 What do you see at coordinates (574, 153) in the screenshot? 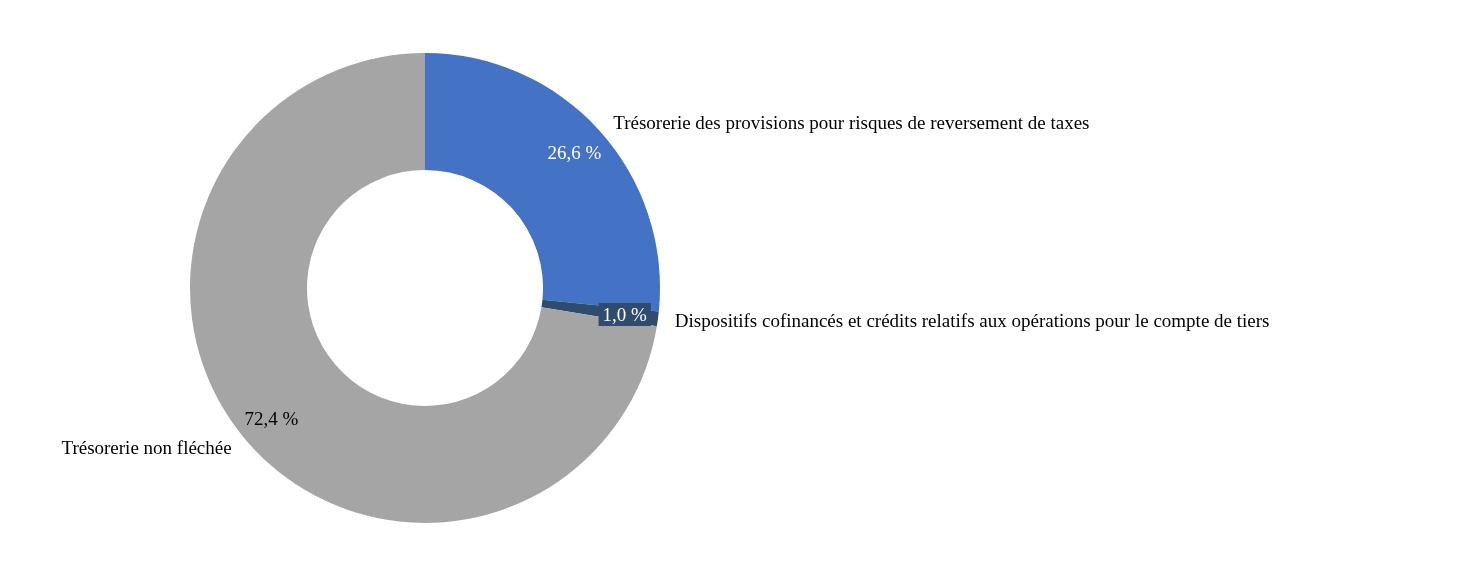
I see `data-label: 26,6 %` at bounding box center [574, 153].